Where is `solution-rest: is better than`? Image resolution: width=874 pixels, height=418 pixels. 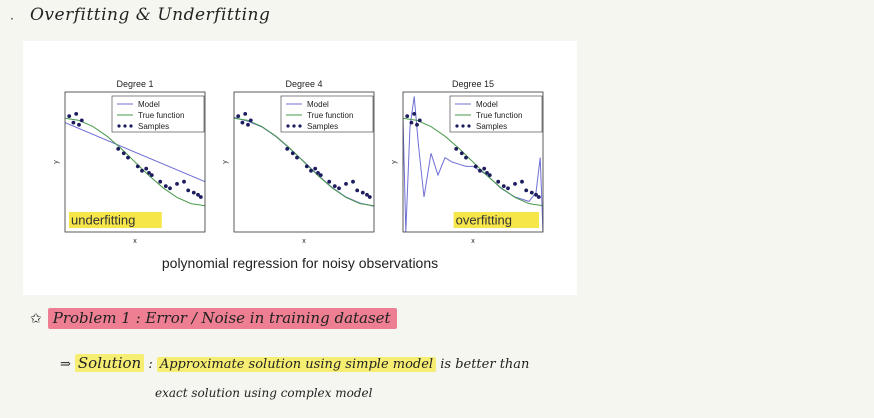
solution-rest: is better than is located at coordinates (483, 364).